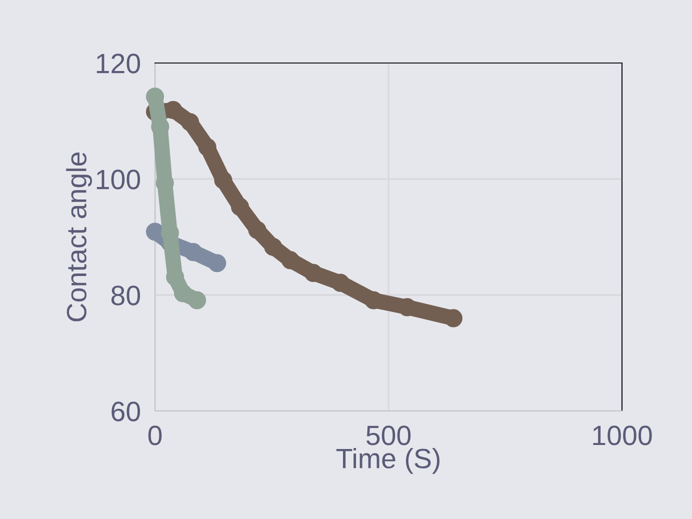  Describe the element at coordinates (155, 436) in the screenshot. I see `x-tick-label: 0` at that location.